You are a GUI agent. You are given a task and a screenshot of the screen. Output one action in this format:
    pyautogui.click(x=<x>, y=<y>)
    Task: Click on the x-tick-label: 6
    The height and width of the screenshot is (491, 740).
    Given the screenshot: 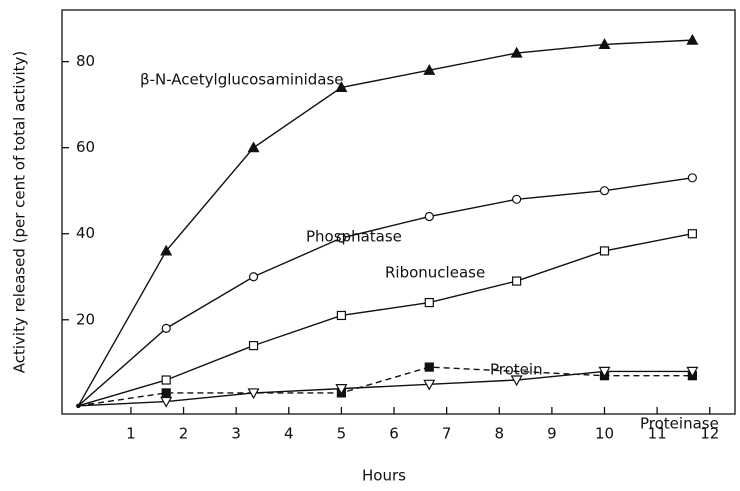 What is the action you would take?
    pyautogui.click(x=394, y=434)
    